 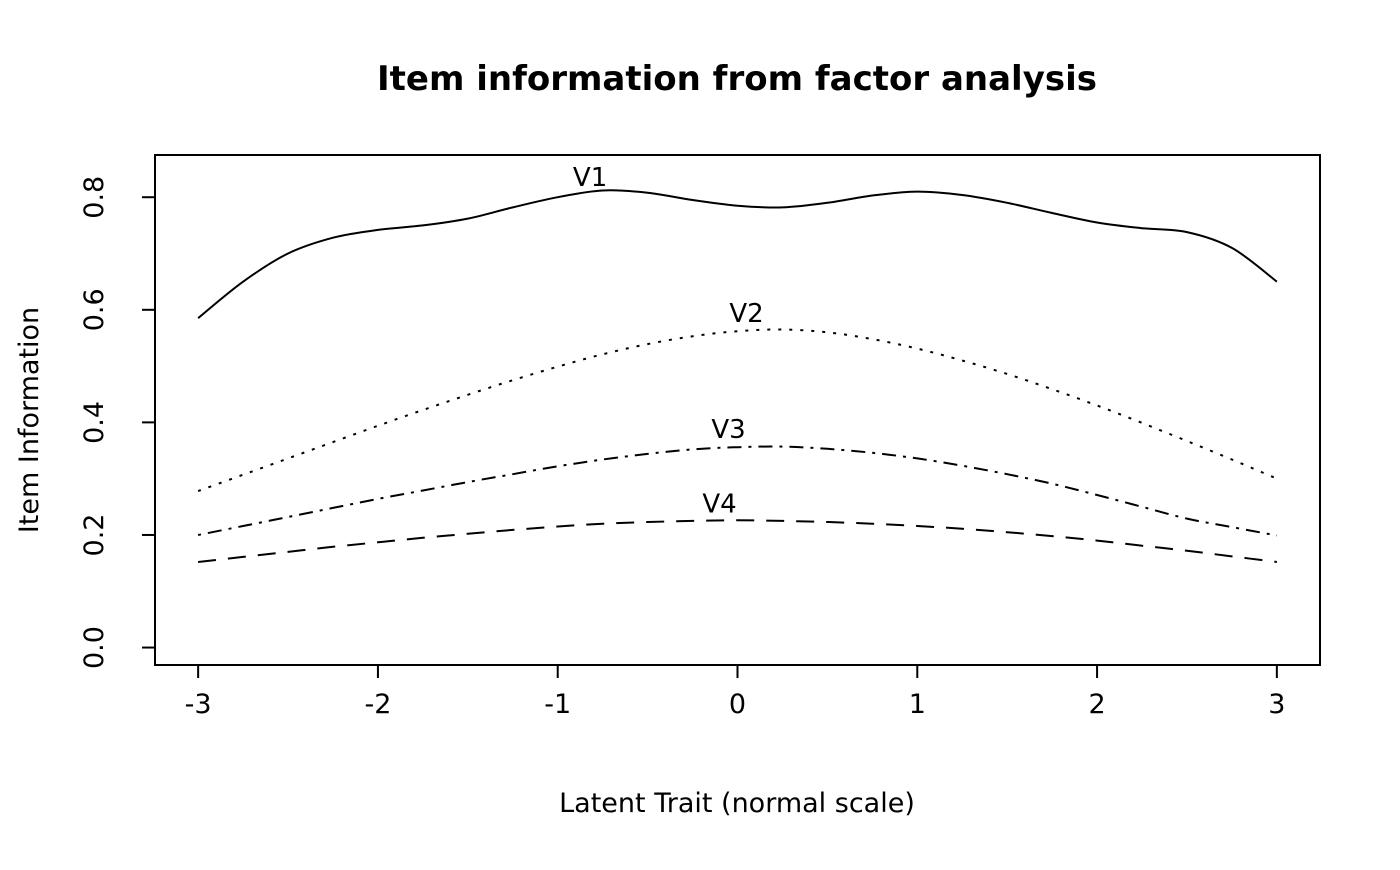 I want to click on series-label-v2: V2, so click(x=746, y=314).